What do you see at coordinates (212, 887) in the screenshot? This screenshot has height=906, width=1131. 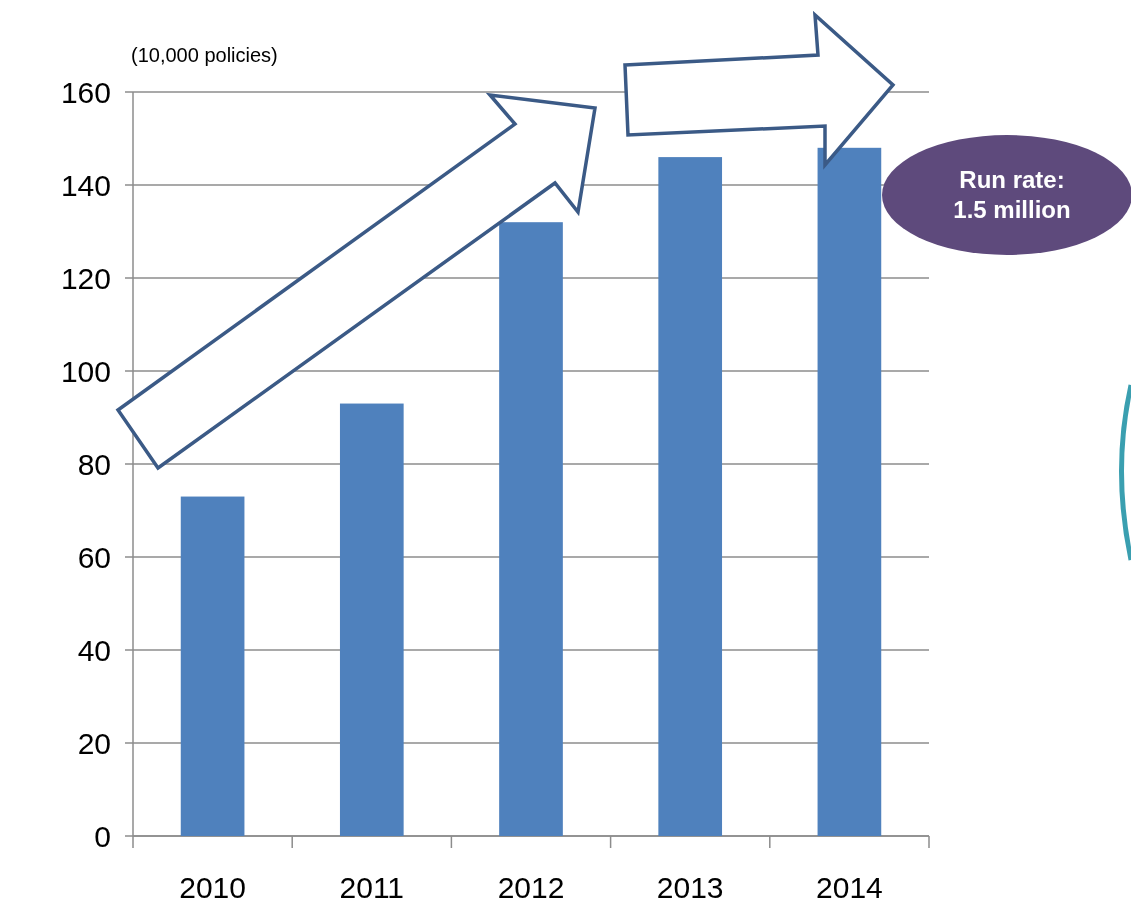 I see `x-tick-label: 2010` at bounding box center [212, 887].